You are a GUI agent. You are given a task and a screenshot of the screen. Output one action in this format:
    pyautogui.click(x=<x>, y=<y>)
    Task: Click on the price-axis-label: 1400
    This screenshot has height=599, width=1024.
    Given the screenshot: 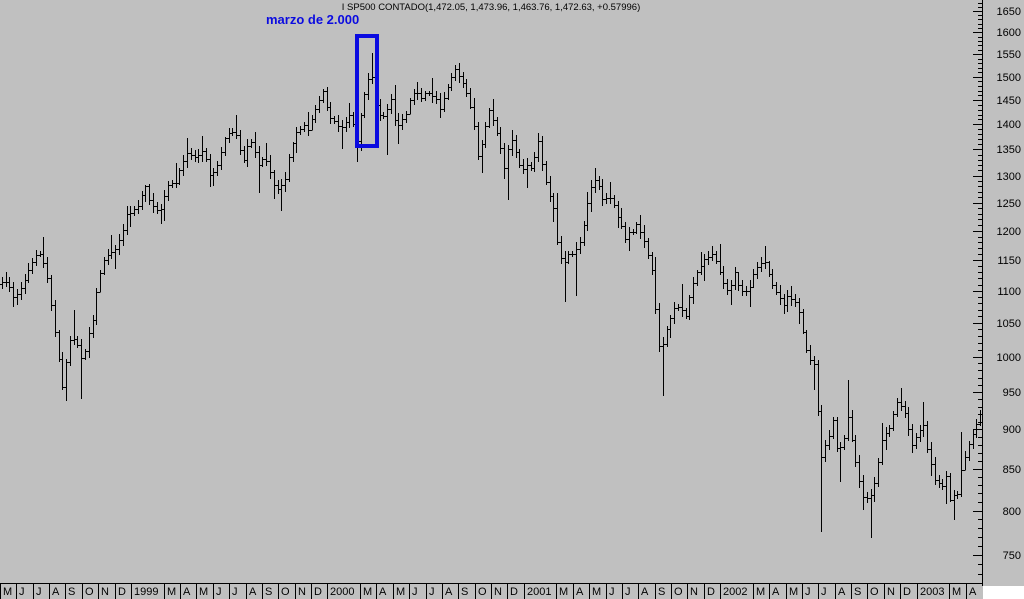 What is the action you would take?
    pyautogui.click(x=1009, y=125)
    